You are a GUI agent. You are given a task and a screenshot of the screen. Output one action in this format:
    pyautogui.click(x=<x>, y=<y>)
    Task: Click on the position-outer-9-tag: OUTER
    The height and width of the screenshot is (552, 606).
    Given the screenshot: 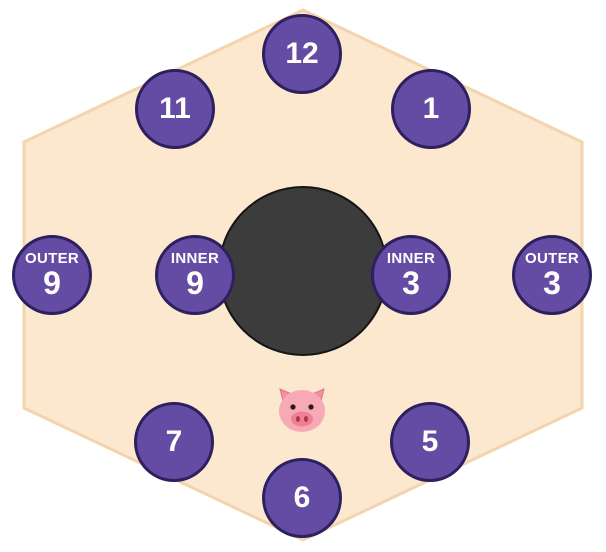 What is the action you would take?
    pyautogui.click(x=52, y=258)
    